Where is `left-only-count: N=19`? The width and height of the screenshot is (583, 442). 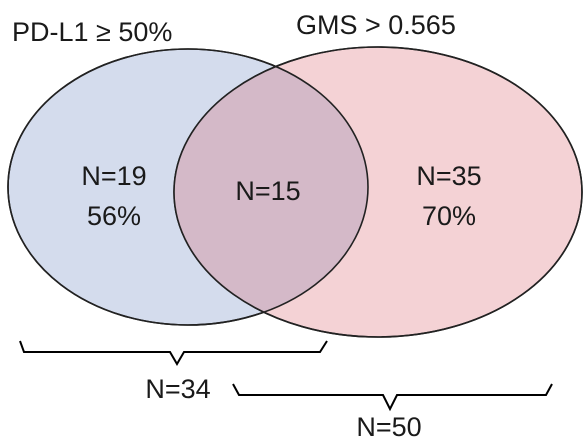
left-only-count: N=19 is located at coordinates (114, 176).